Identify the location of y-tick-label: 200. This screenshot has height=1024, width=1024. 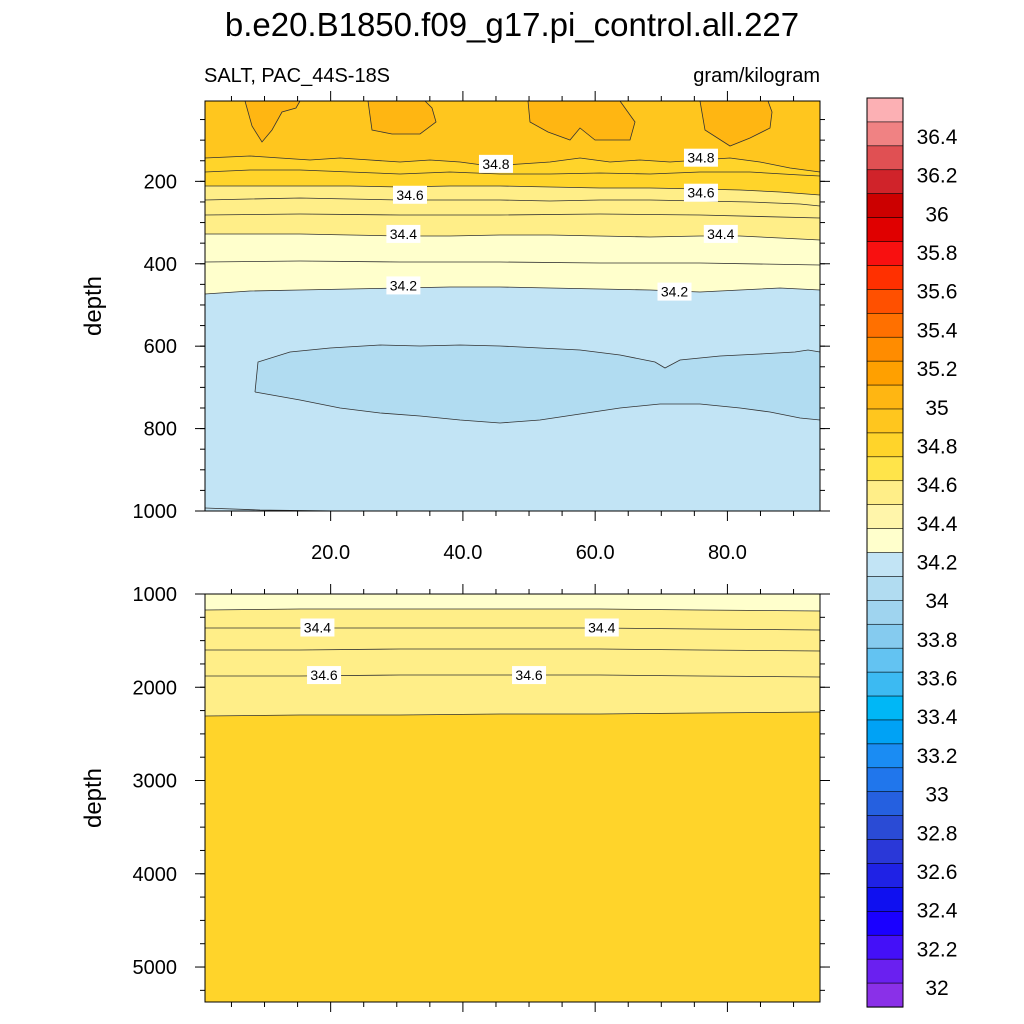
(160, 182).